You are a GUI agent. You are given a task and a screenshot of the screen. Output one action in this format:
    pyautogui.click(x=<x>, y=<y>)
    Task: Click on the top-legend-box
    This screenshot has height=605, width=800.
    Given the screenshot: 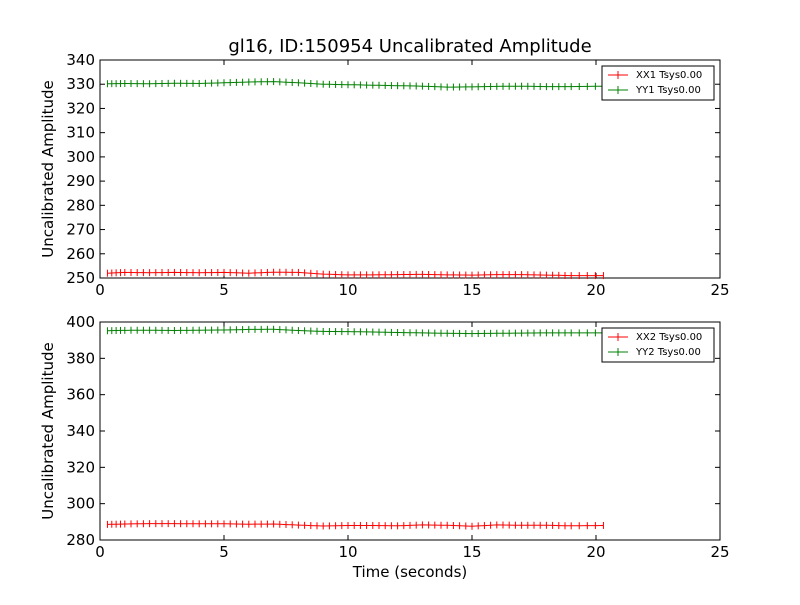 What is the action you would take?
    pyautogui.click(x=658, y=83)
    